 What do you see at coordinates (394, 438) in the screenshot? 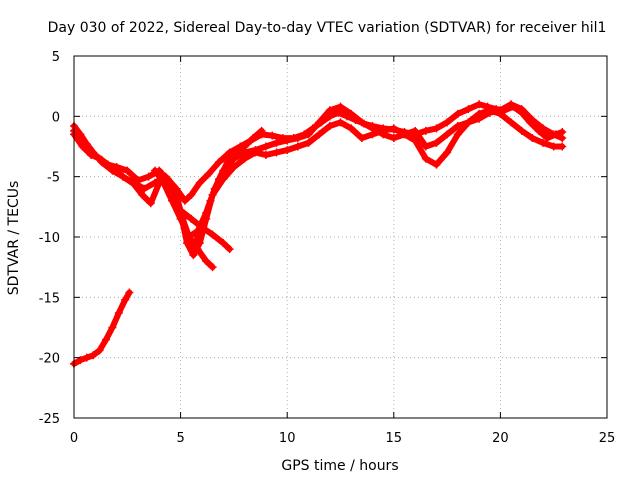
I see `x-tick-label: 15` at bounding box center [394, 438].